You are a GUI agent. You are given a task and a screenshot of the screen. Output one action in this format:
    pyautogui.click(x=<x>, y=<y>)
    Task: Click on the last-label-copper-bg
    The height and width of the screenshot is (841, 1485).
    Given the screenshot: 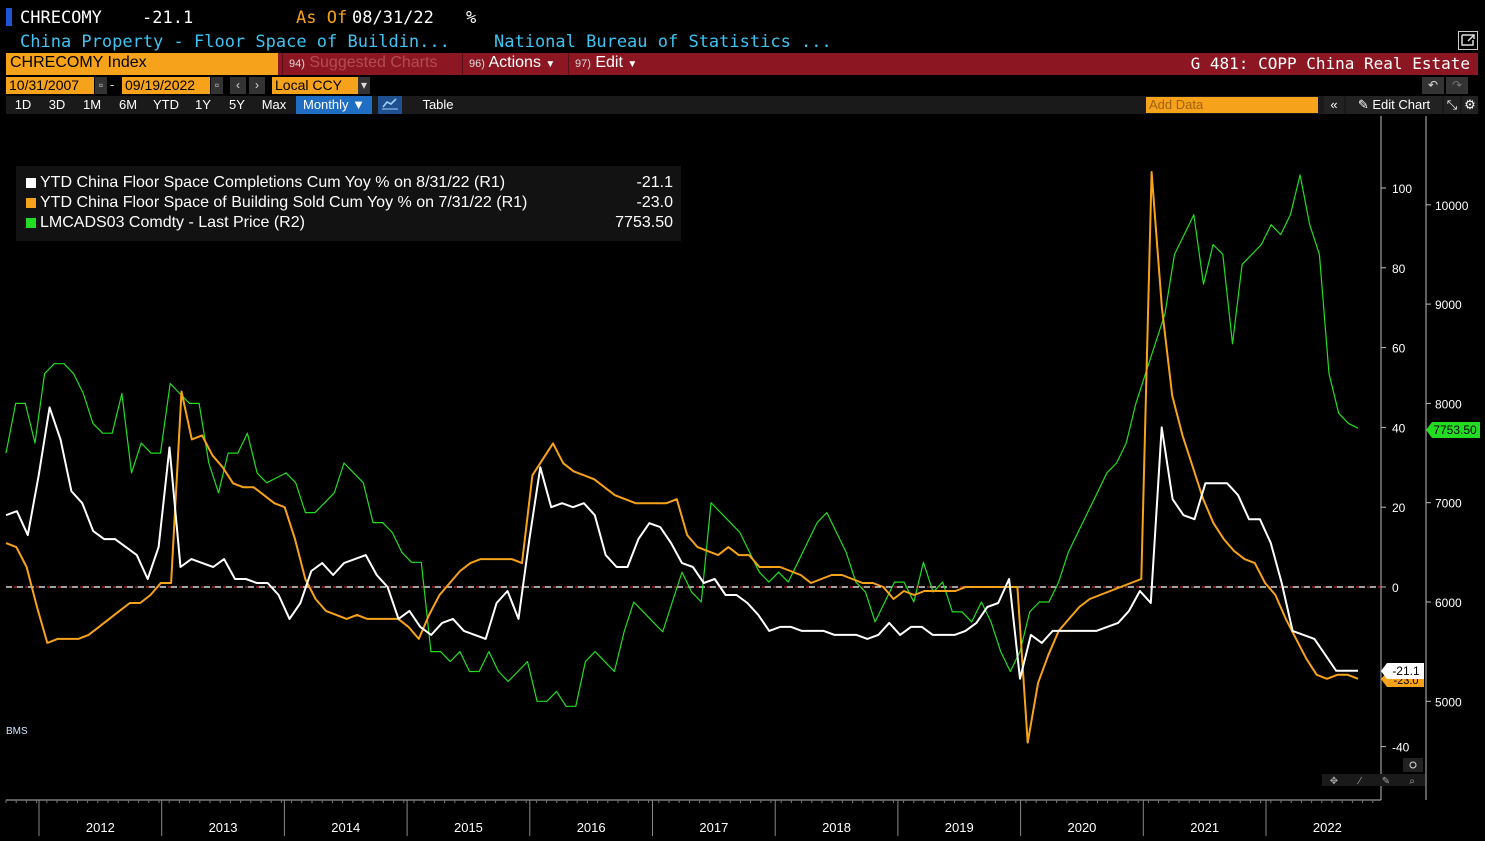 What is the action you would take?
    pyautogui.click(x=1453, y=430)
    